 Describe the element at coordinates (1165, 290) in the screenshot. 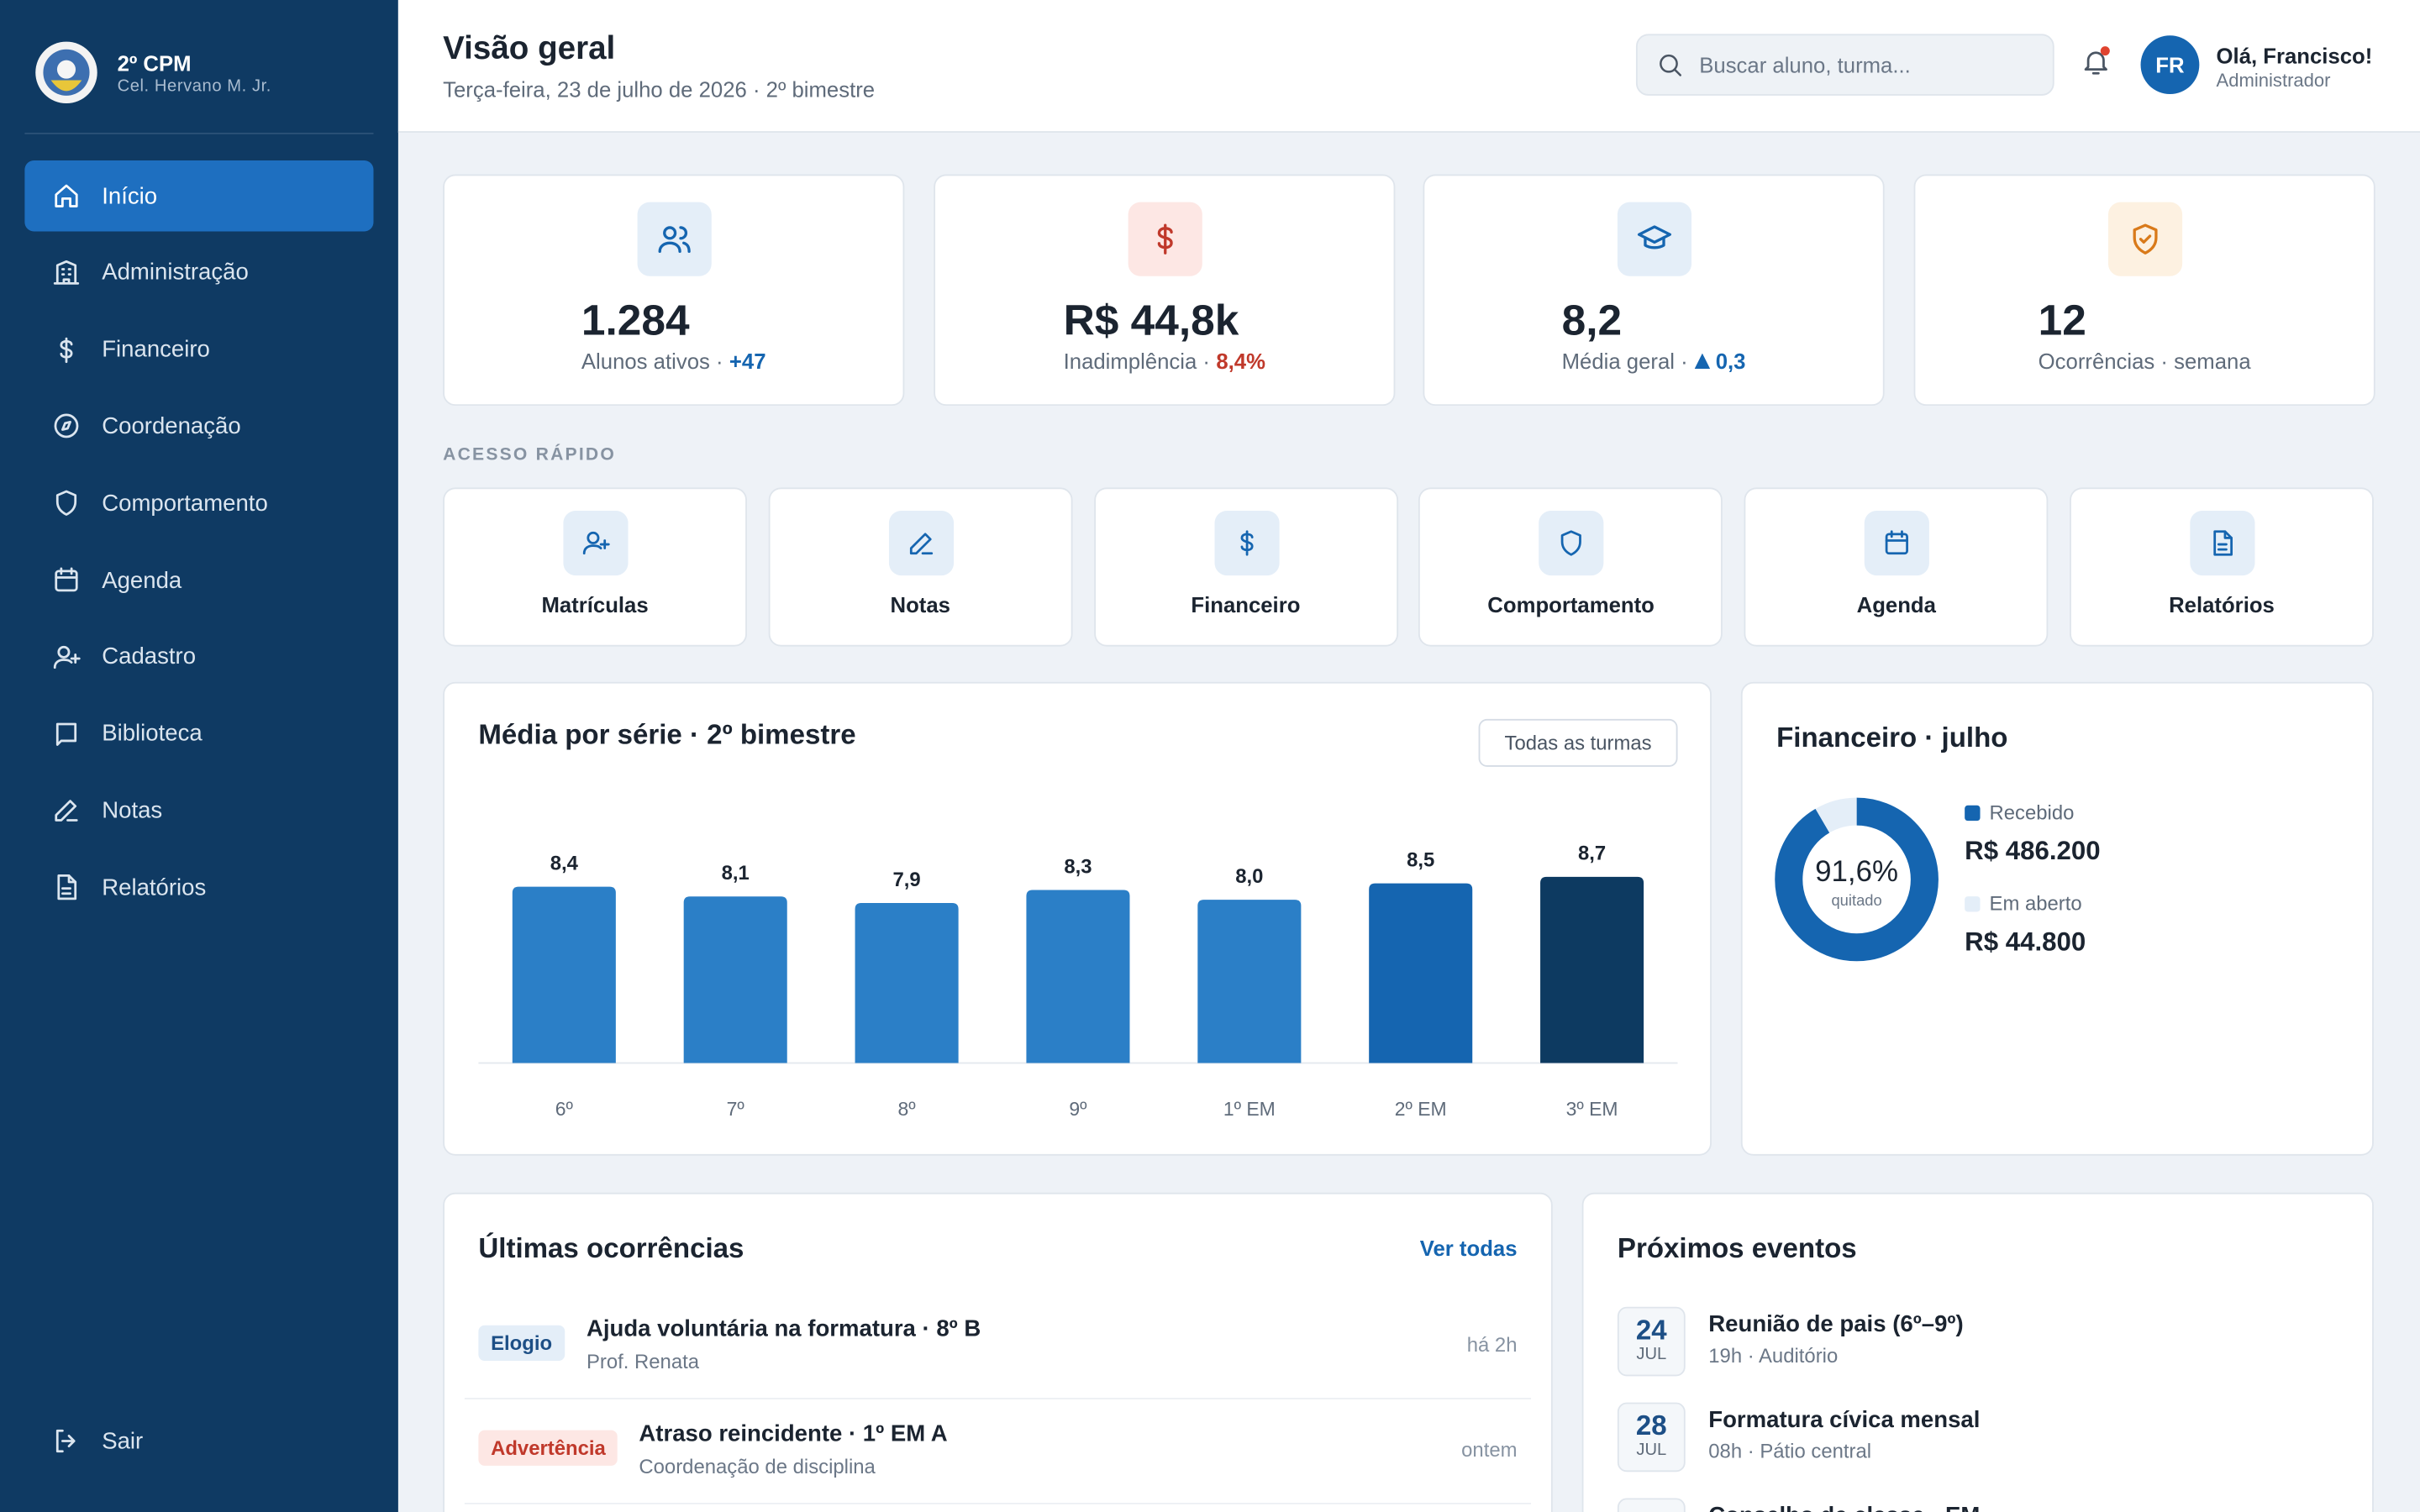

I see `kpi-card: R$ 44,8k Inadimplência · 8,4%` at that location.